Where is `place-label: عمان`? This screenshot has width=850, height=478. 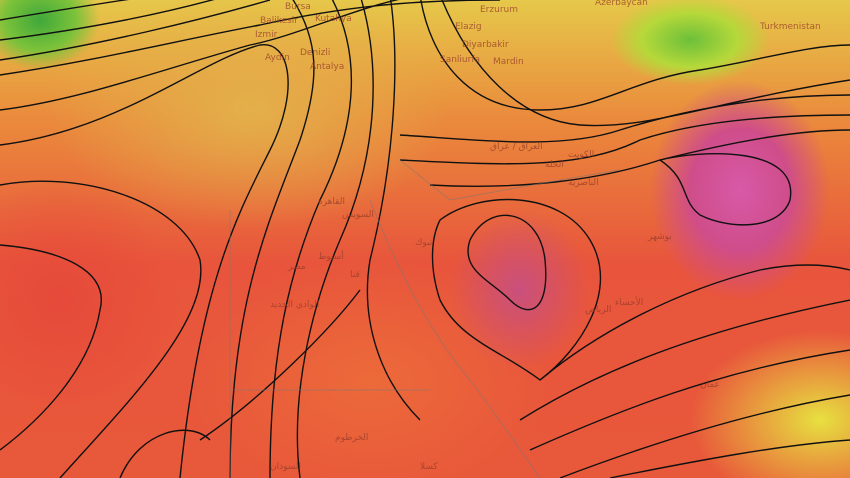
place-label: عمان is located at coordinates (710, 385).